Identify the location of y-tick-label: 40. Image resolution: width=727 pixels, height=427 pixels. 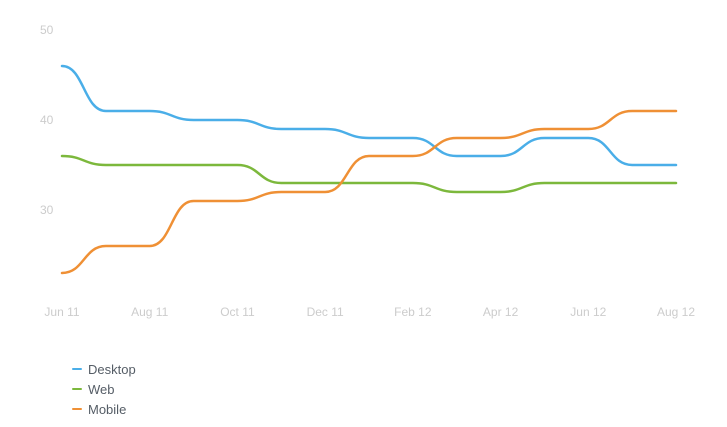
(47, 120).